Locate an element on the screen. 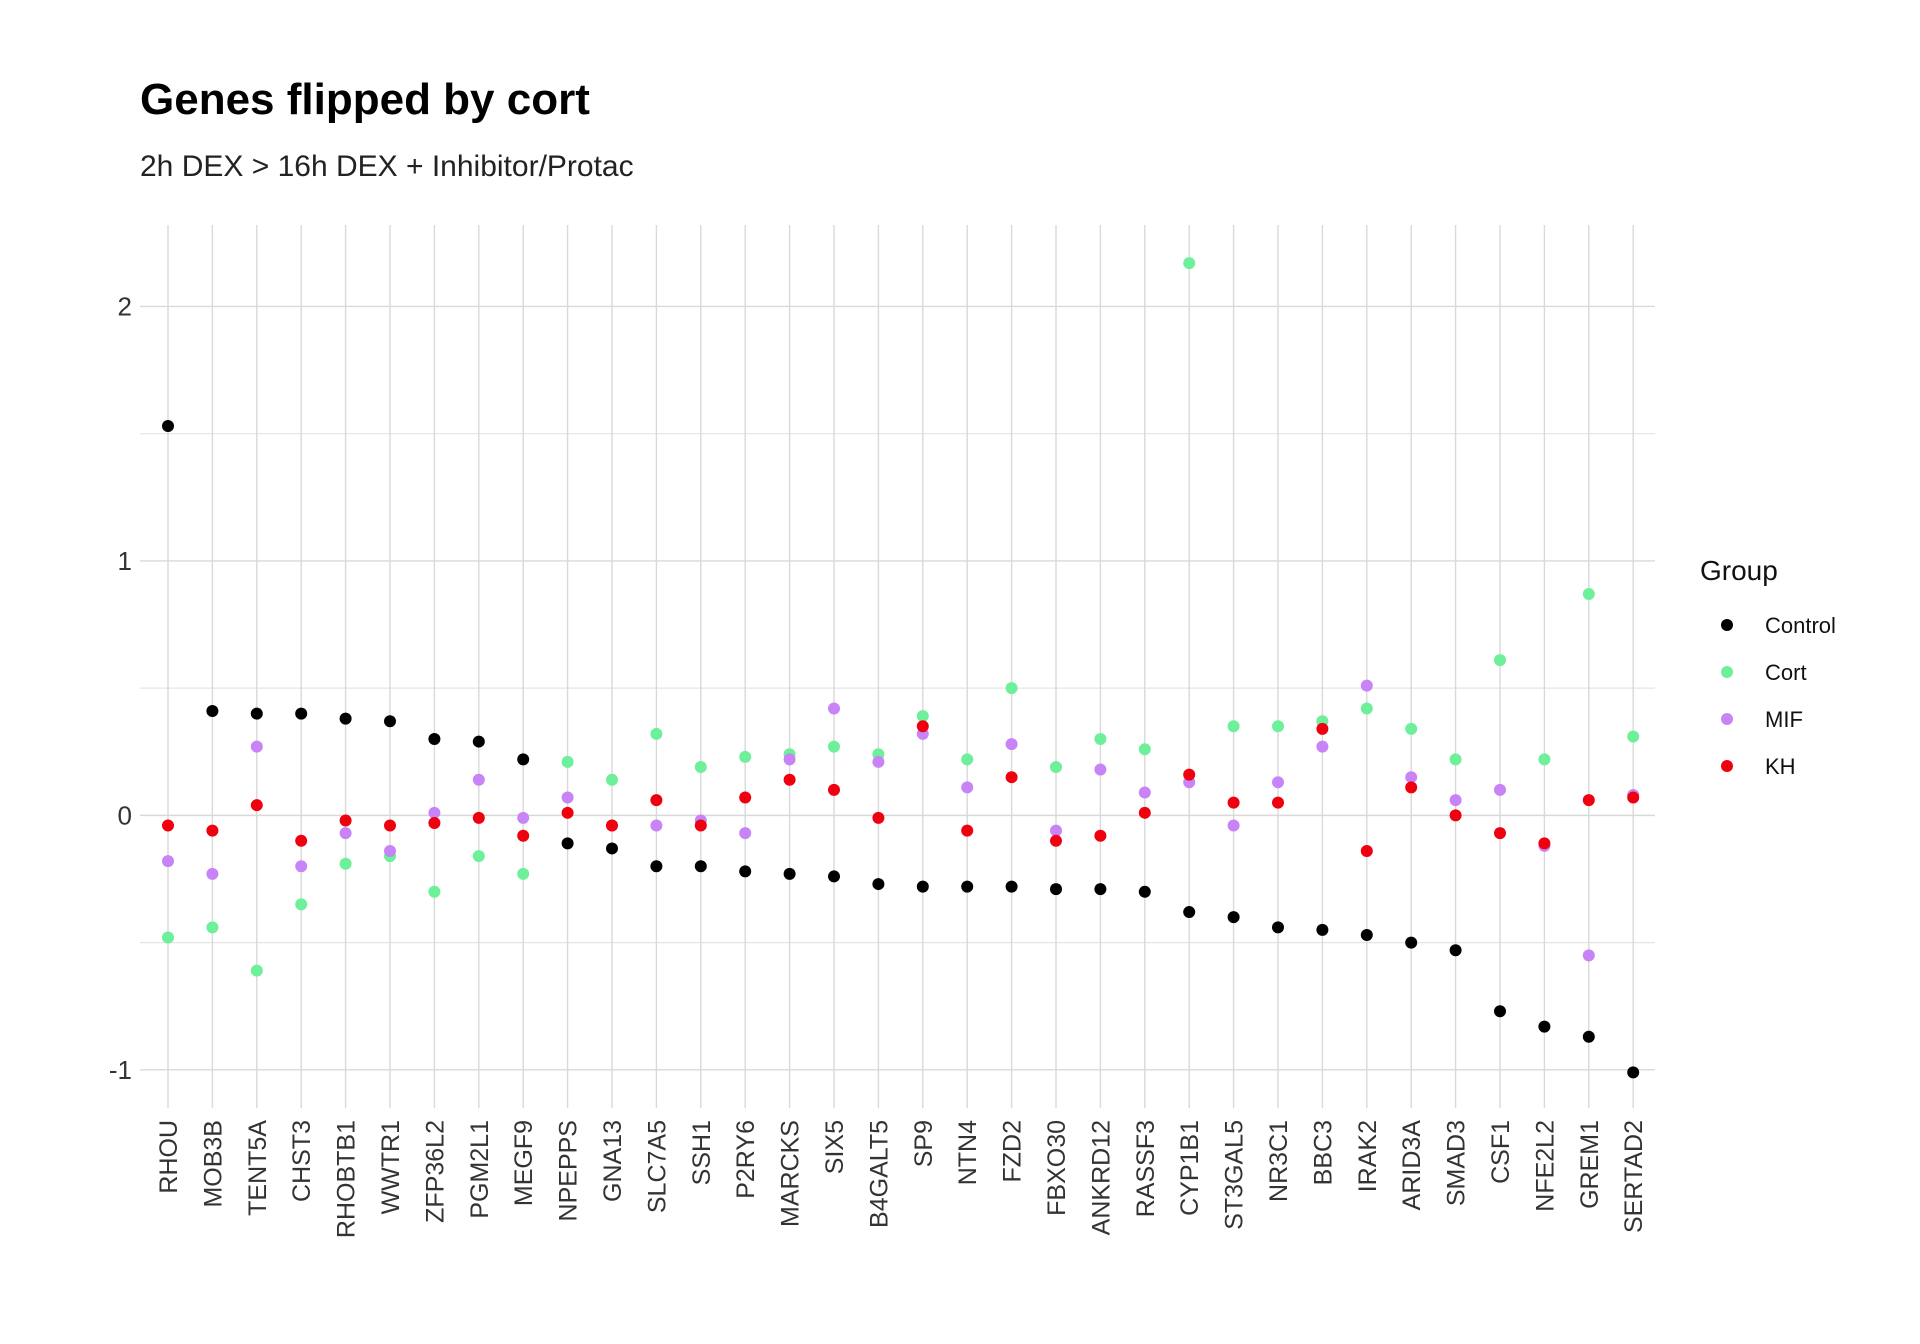 This screenshot has height=1344, width=1920. legend-label: KH is located at coordinates (1780, 766).